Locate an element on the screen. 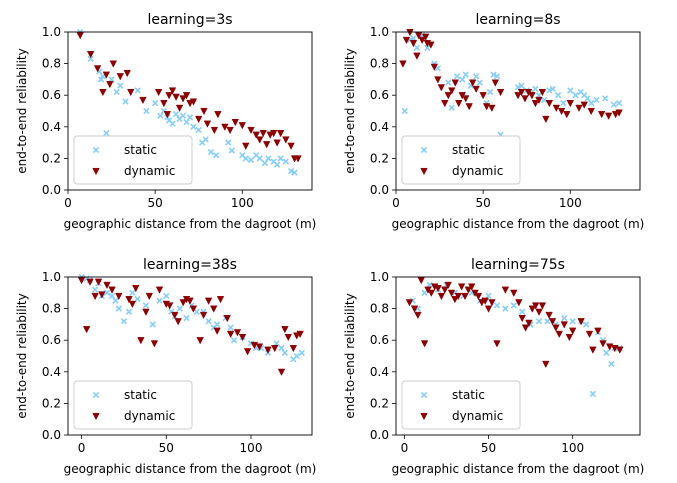 Image resolution: width=677 pixels, height=483 pixels. legend-static-label: static is located at coordinates (468, 395).